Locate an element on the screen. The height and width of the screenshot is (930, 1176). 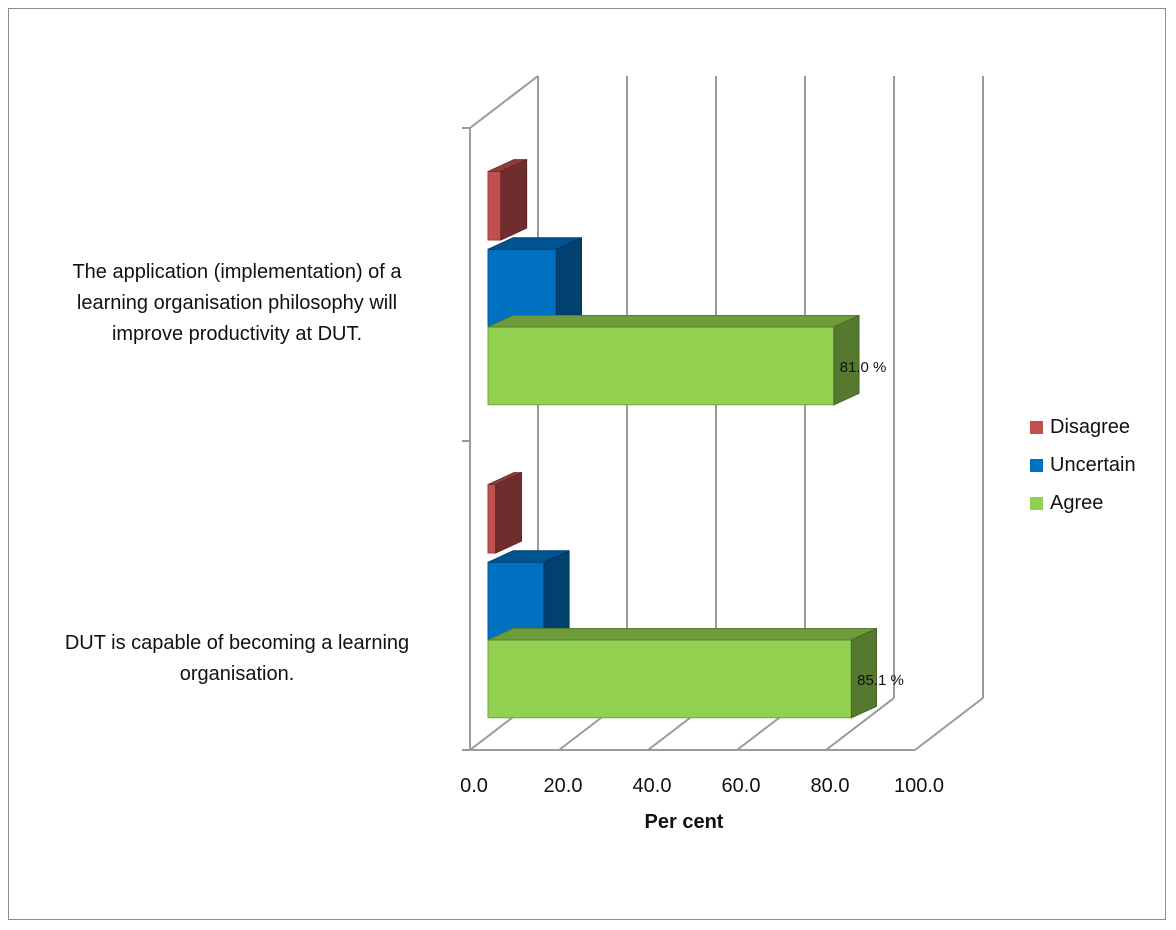
x-tick-label: 40.0 is located at coordinates (652, 786).